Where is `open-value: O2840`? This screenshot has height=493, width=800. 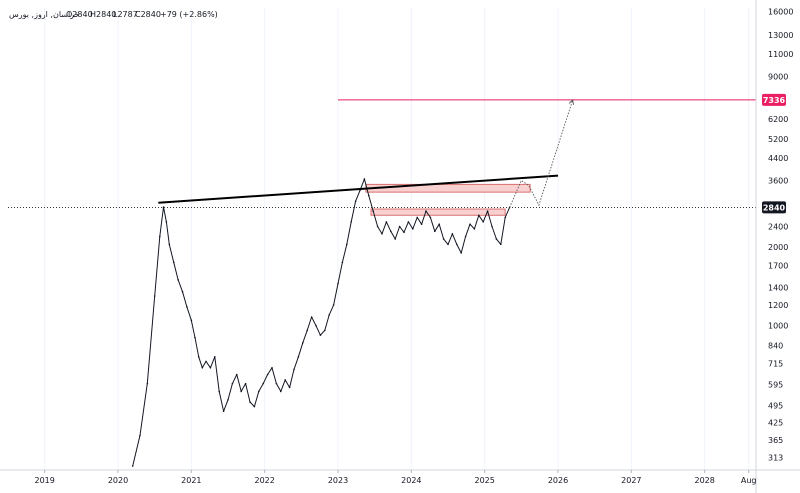
open-value: O2840 is located at coordinates (79, 14).